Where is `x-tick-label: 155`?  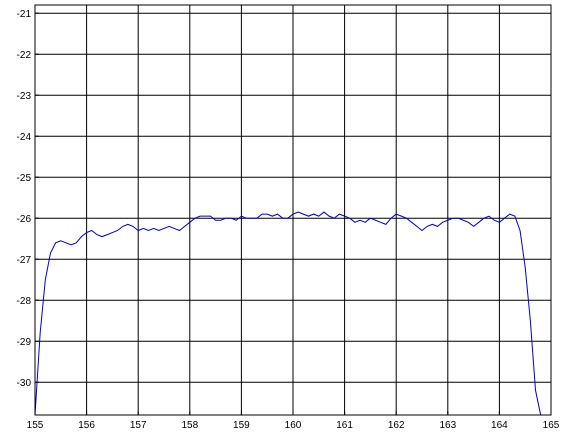 x-tick-label: 155 is located at coordinates (35, 425).